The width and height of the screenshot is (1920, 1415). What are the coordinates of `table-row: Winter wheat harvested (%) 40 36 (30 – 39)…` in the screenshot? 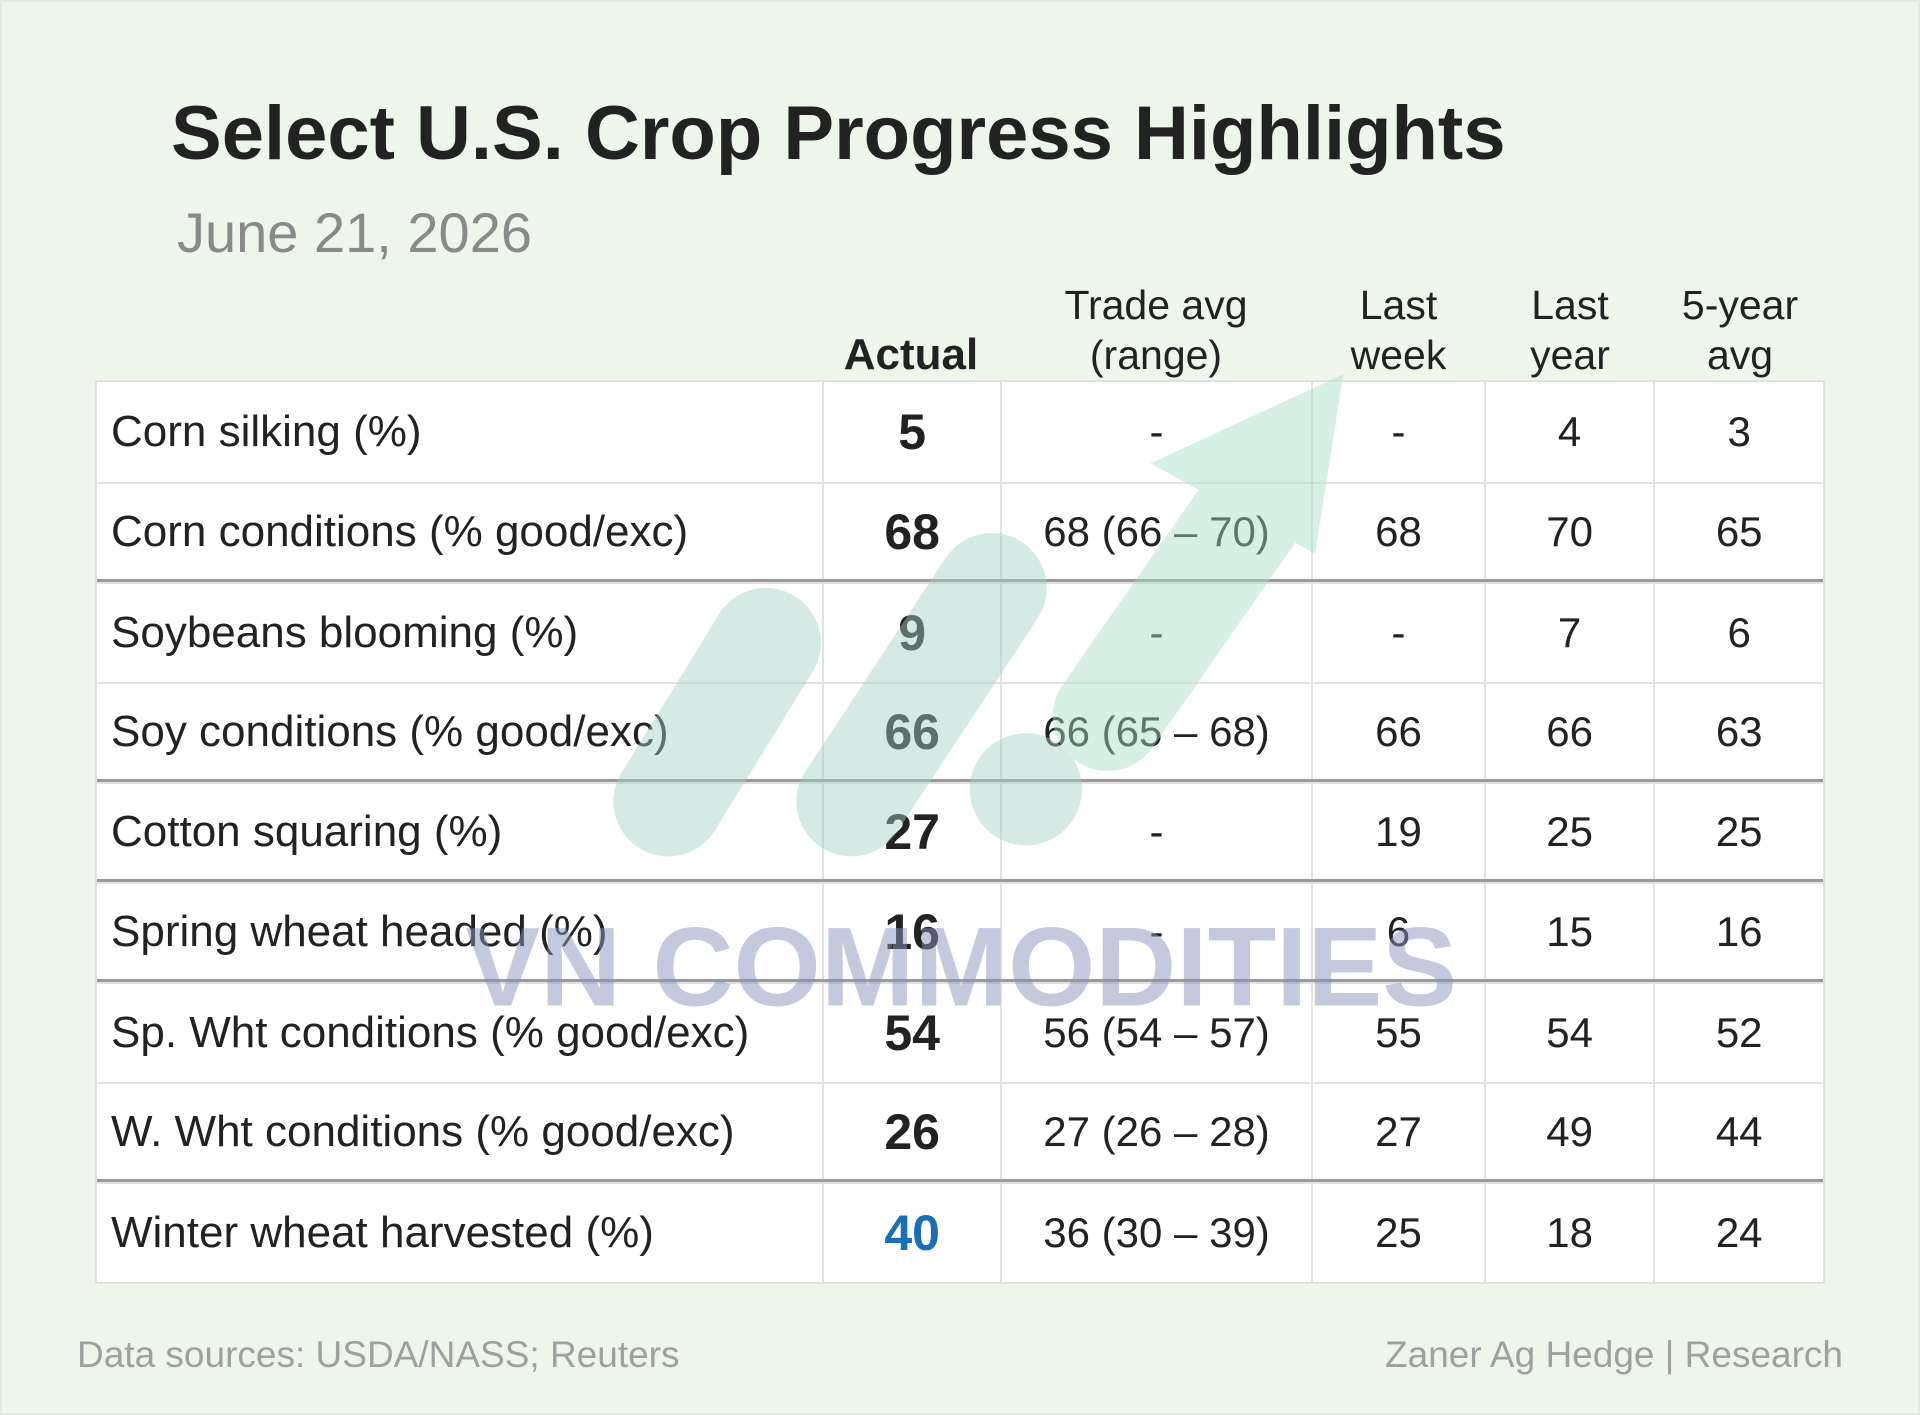 It's located at (960, 1232).